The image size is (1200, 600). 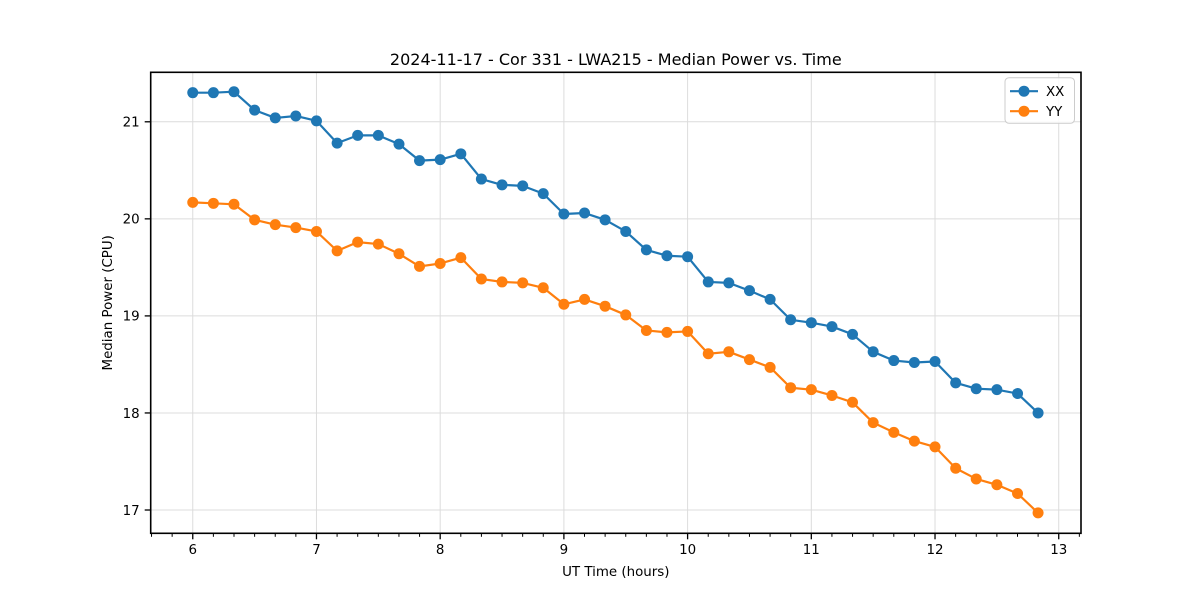 What do you see at coordinates (1055, 92) in the screenshot?
I see `legend-label: XX` at bounding box center [1055, 92].